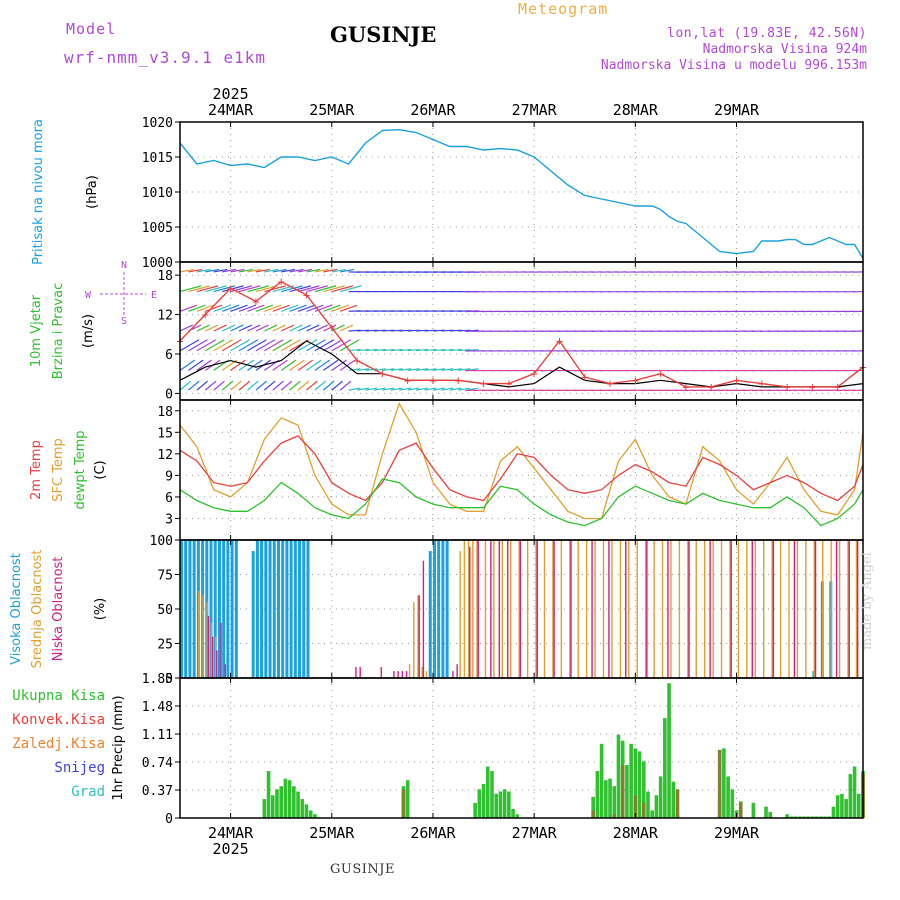 The width and height of the screenshot is (900, 900). What do you see at coordinates (157, 791) in the screenshot?
I see `ytick-label: 0.37` at bounding box center [157, 791].